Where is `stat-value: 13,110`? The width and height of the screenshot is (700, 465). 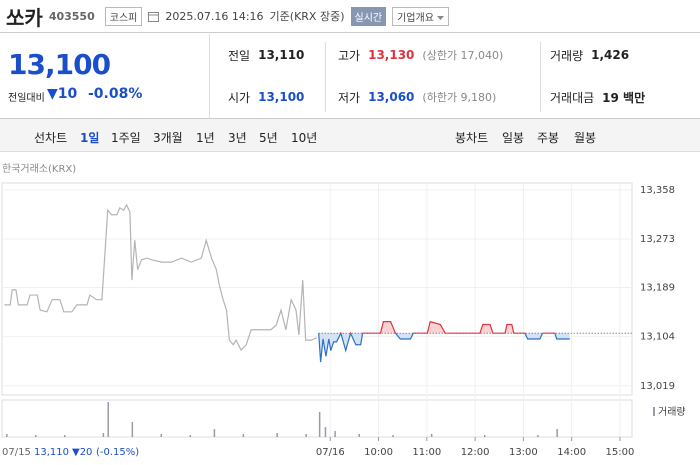
stat-value: 13,110 is located at coordinates (281, 55).